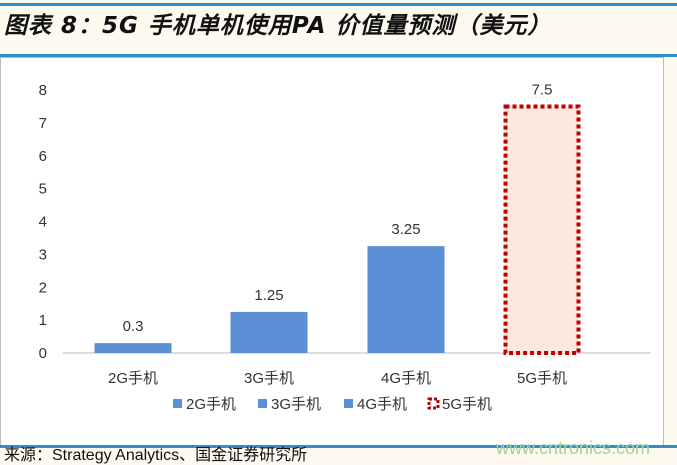 Image resolution: width=677 pixels, height=465 pixels. What do you see at coordinates (406, 378) in the screenshot?
I see `x-tick-label: 4G手机` at bounding box center [406, 378].